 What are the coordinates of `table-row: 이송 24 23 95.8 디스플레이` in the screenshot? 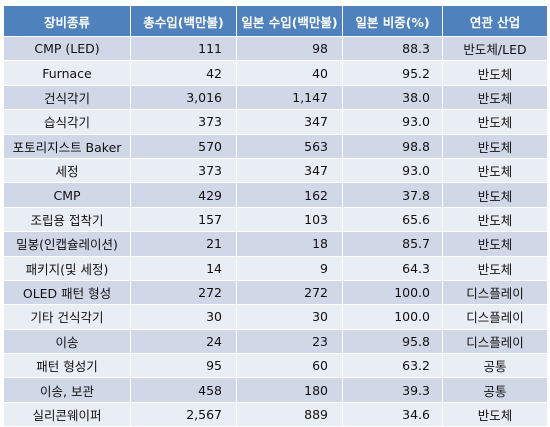 It's located at (275, 341).